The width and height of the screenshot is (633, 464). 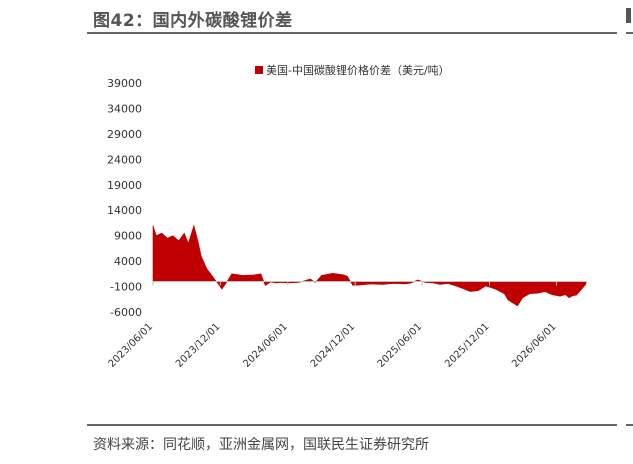 What do you see at coordinates (198, 345) in the screenshot?
I see `x-tick-label: 2023/12/01` at bounding box center [198, 345].